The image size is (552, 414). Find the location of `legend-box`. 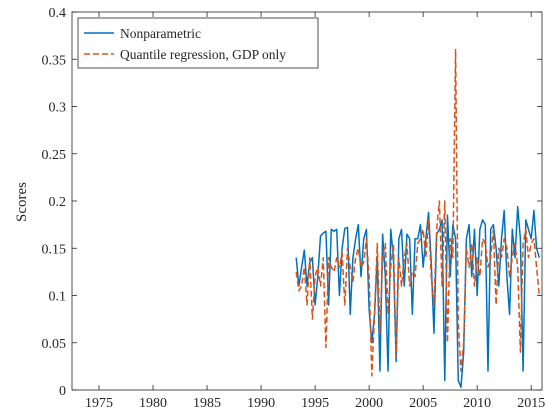

legend-box is located at coordinates (198, 43).